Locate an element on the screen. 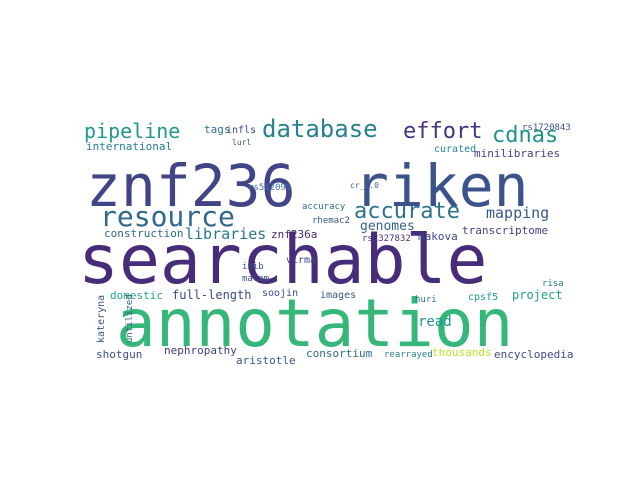 This screenshot has height=480, width=640. word-genomes: genomes is located at coordinates (387, 226).